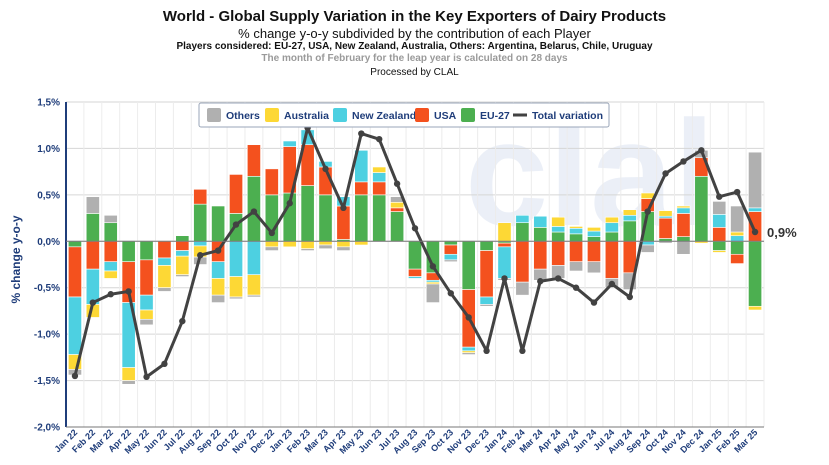 This screenshot has height=465, width=829. Describe the element at coordinates (48, 149) in the screenshot. I see `y-tick-label: 1,0%` at that location.